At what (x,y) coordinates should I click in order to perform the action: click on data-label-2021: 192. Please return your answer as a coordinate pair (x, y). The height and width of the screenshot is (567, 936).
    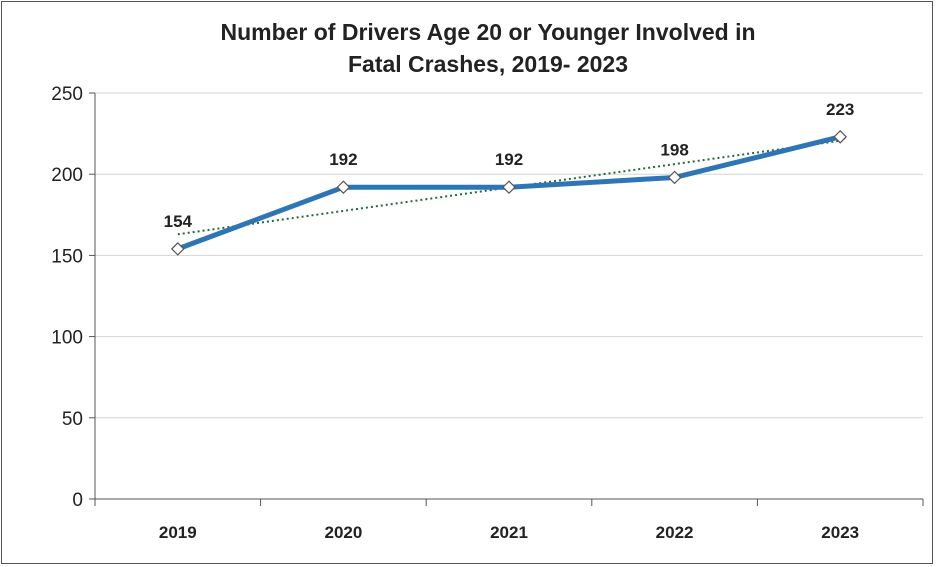
    Looking at the image, I should click on (509, 159).